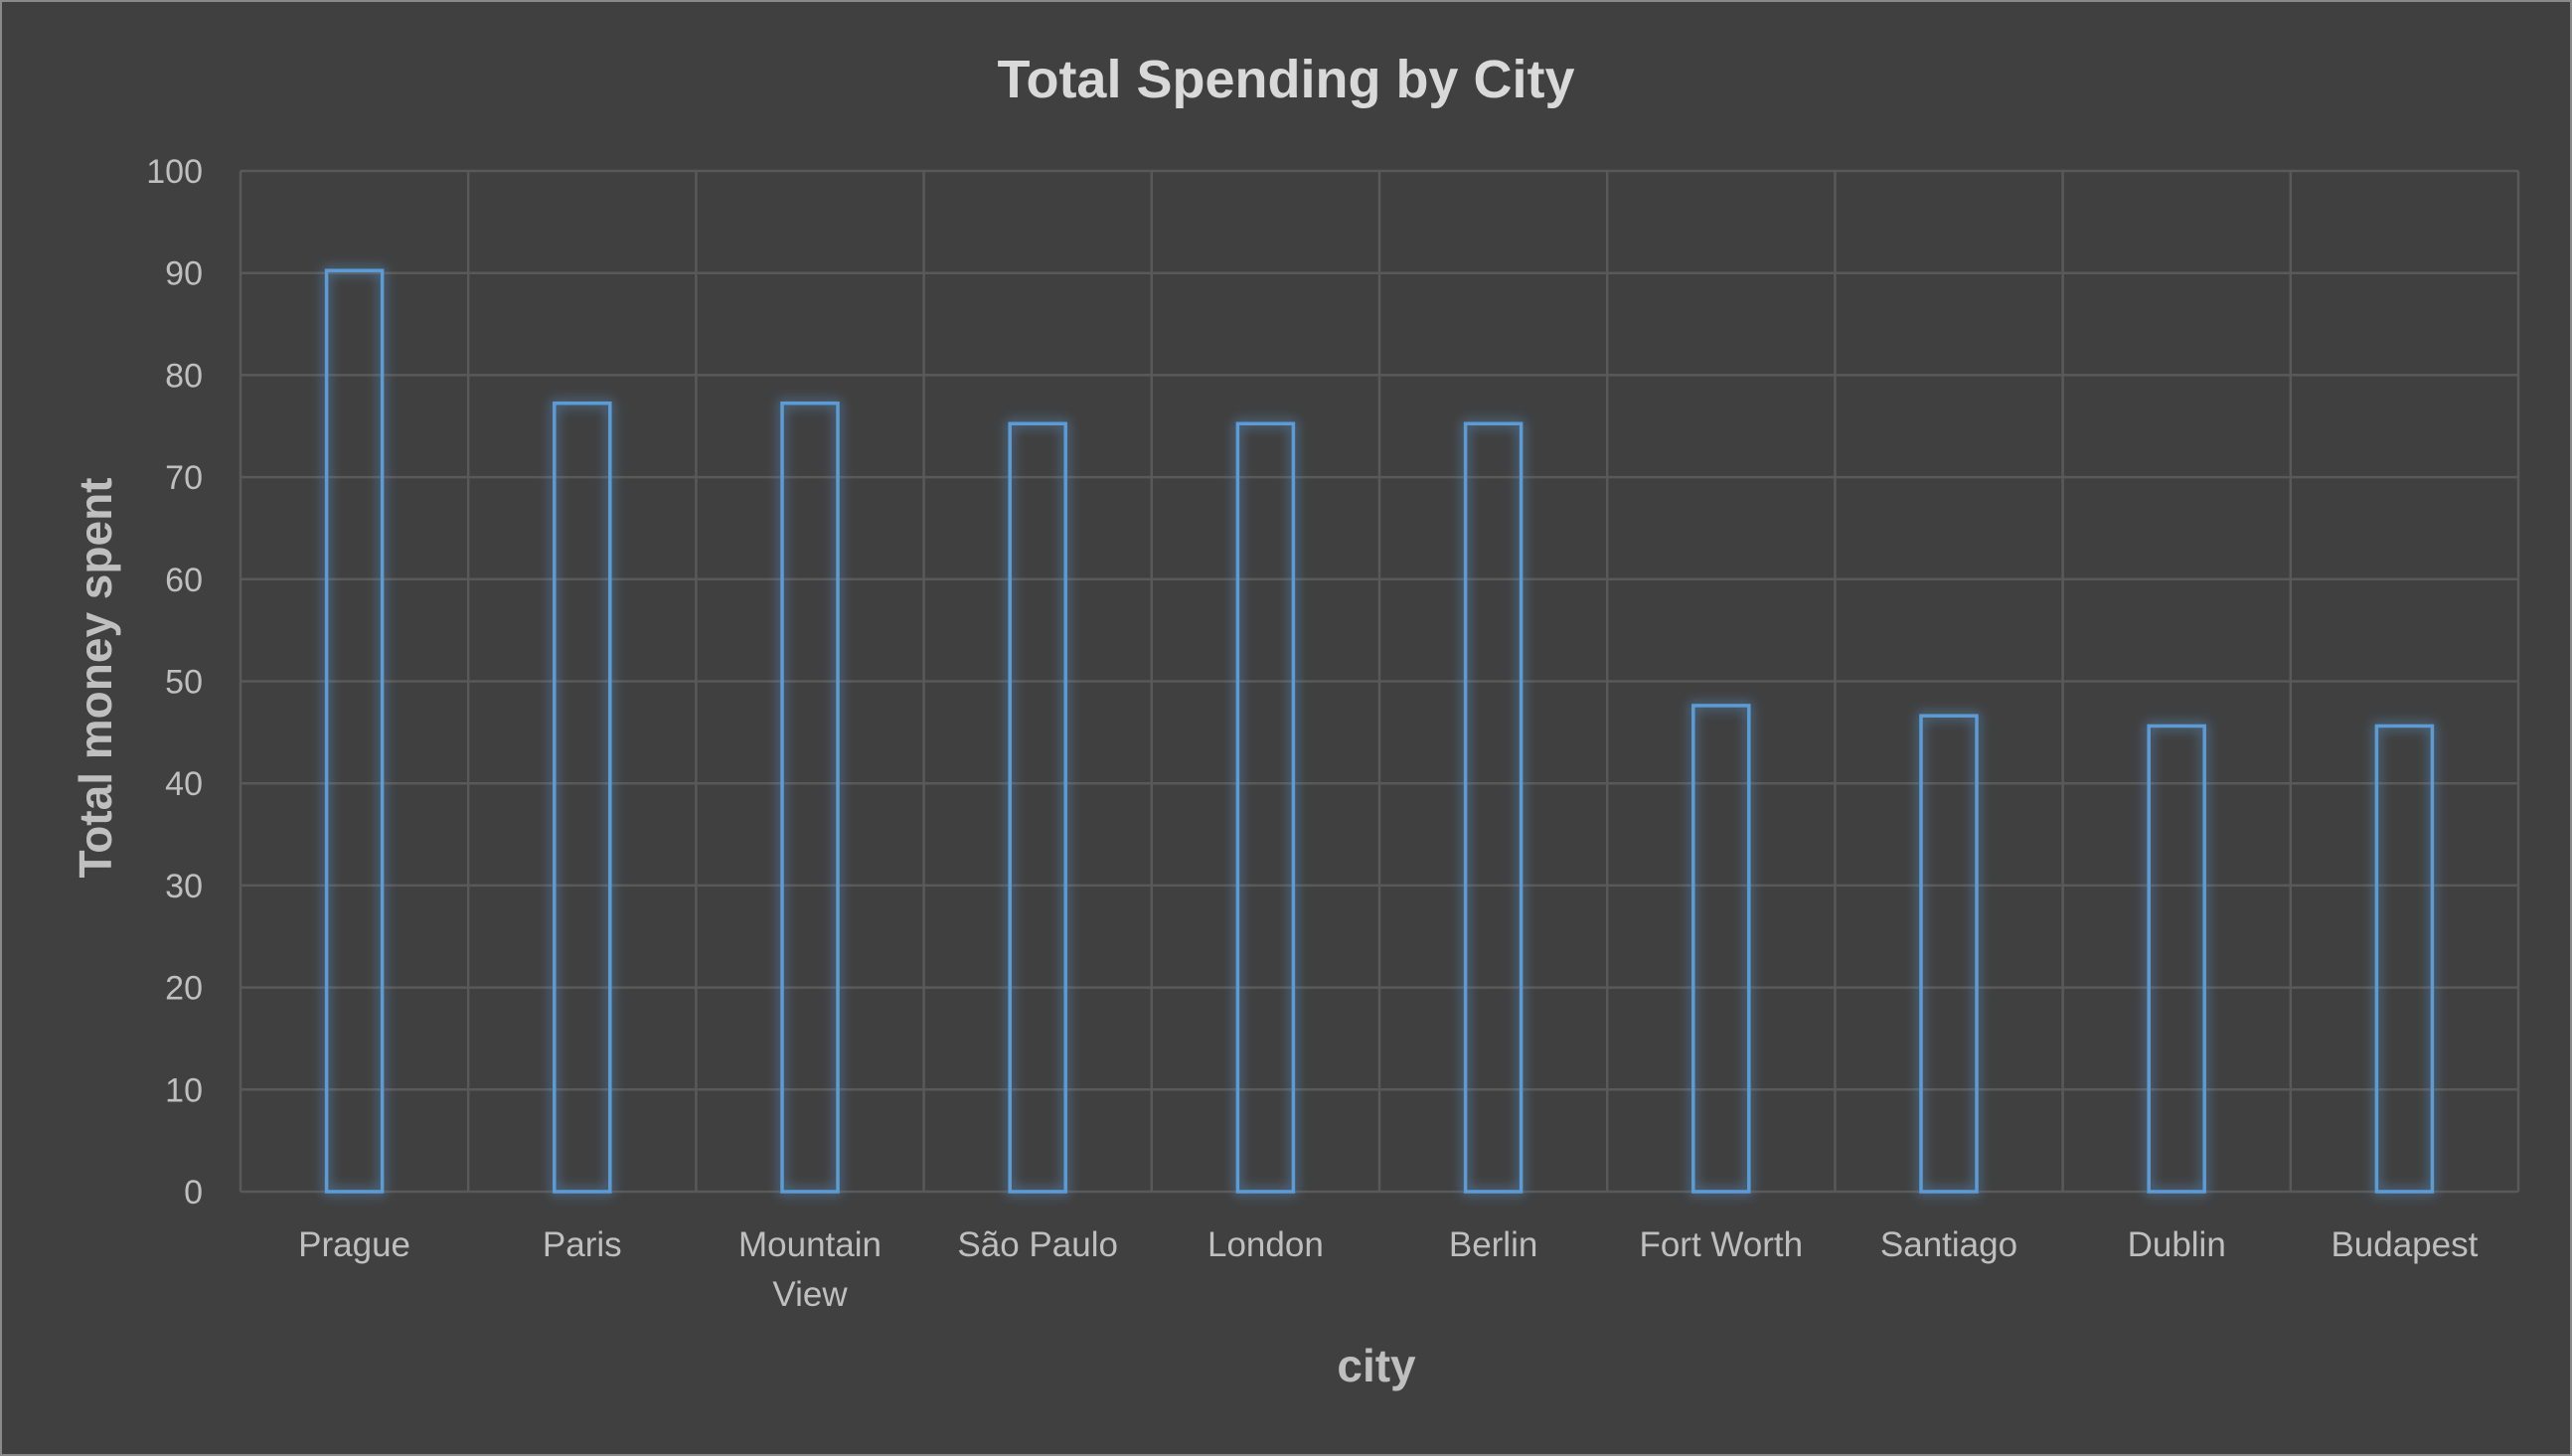 This screenshot has height=1456, width=2572. What do you see at coordinates (184, 274) in the screenshot?
I see `y-tick-label: 90` at bounding box center [184, 274].